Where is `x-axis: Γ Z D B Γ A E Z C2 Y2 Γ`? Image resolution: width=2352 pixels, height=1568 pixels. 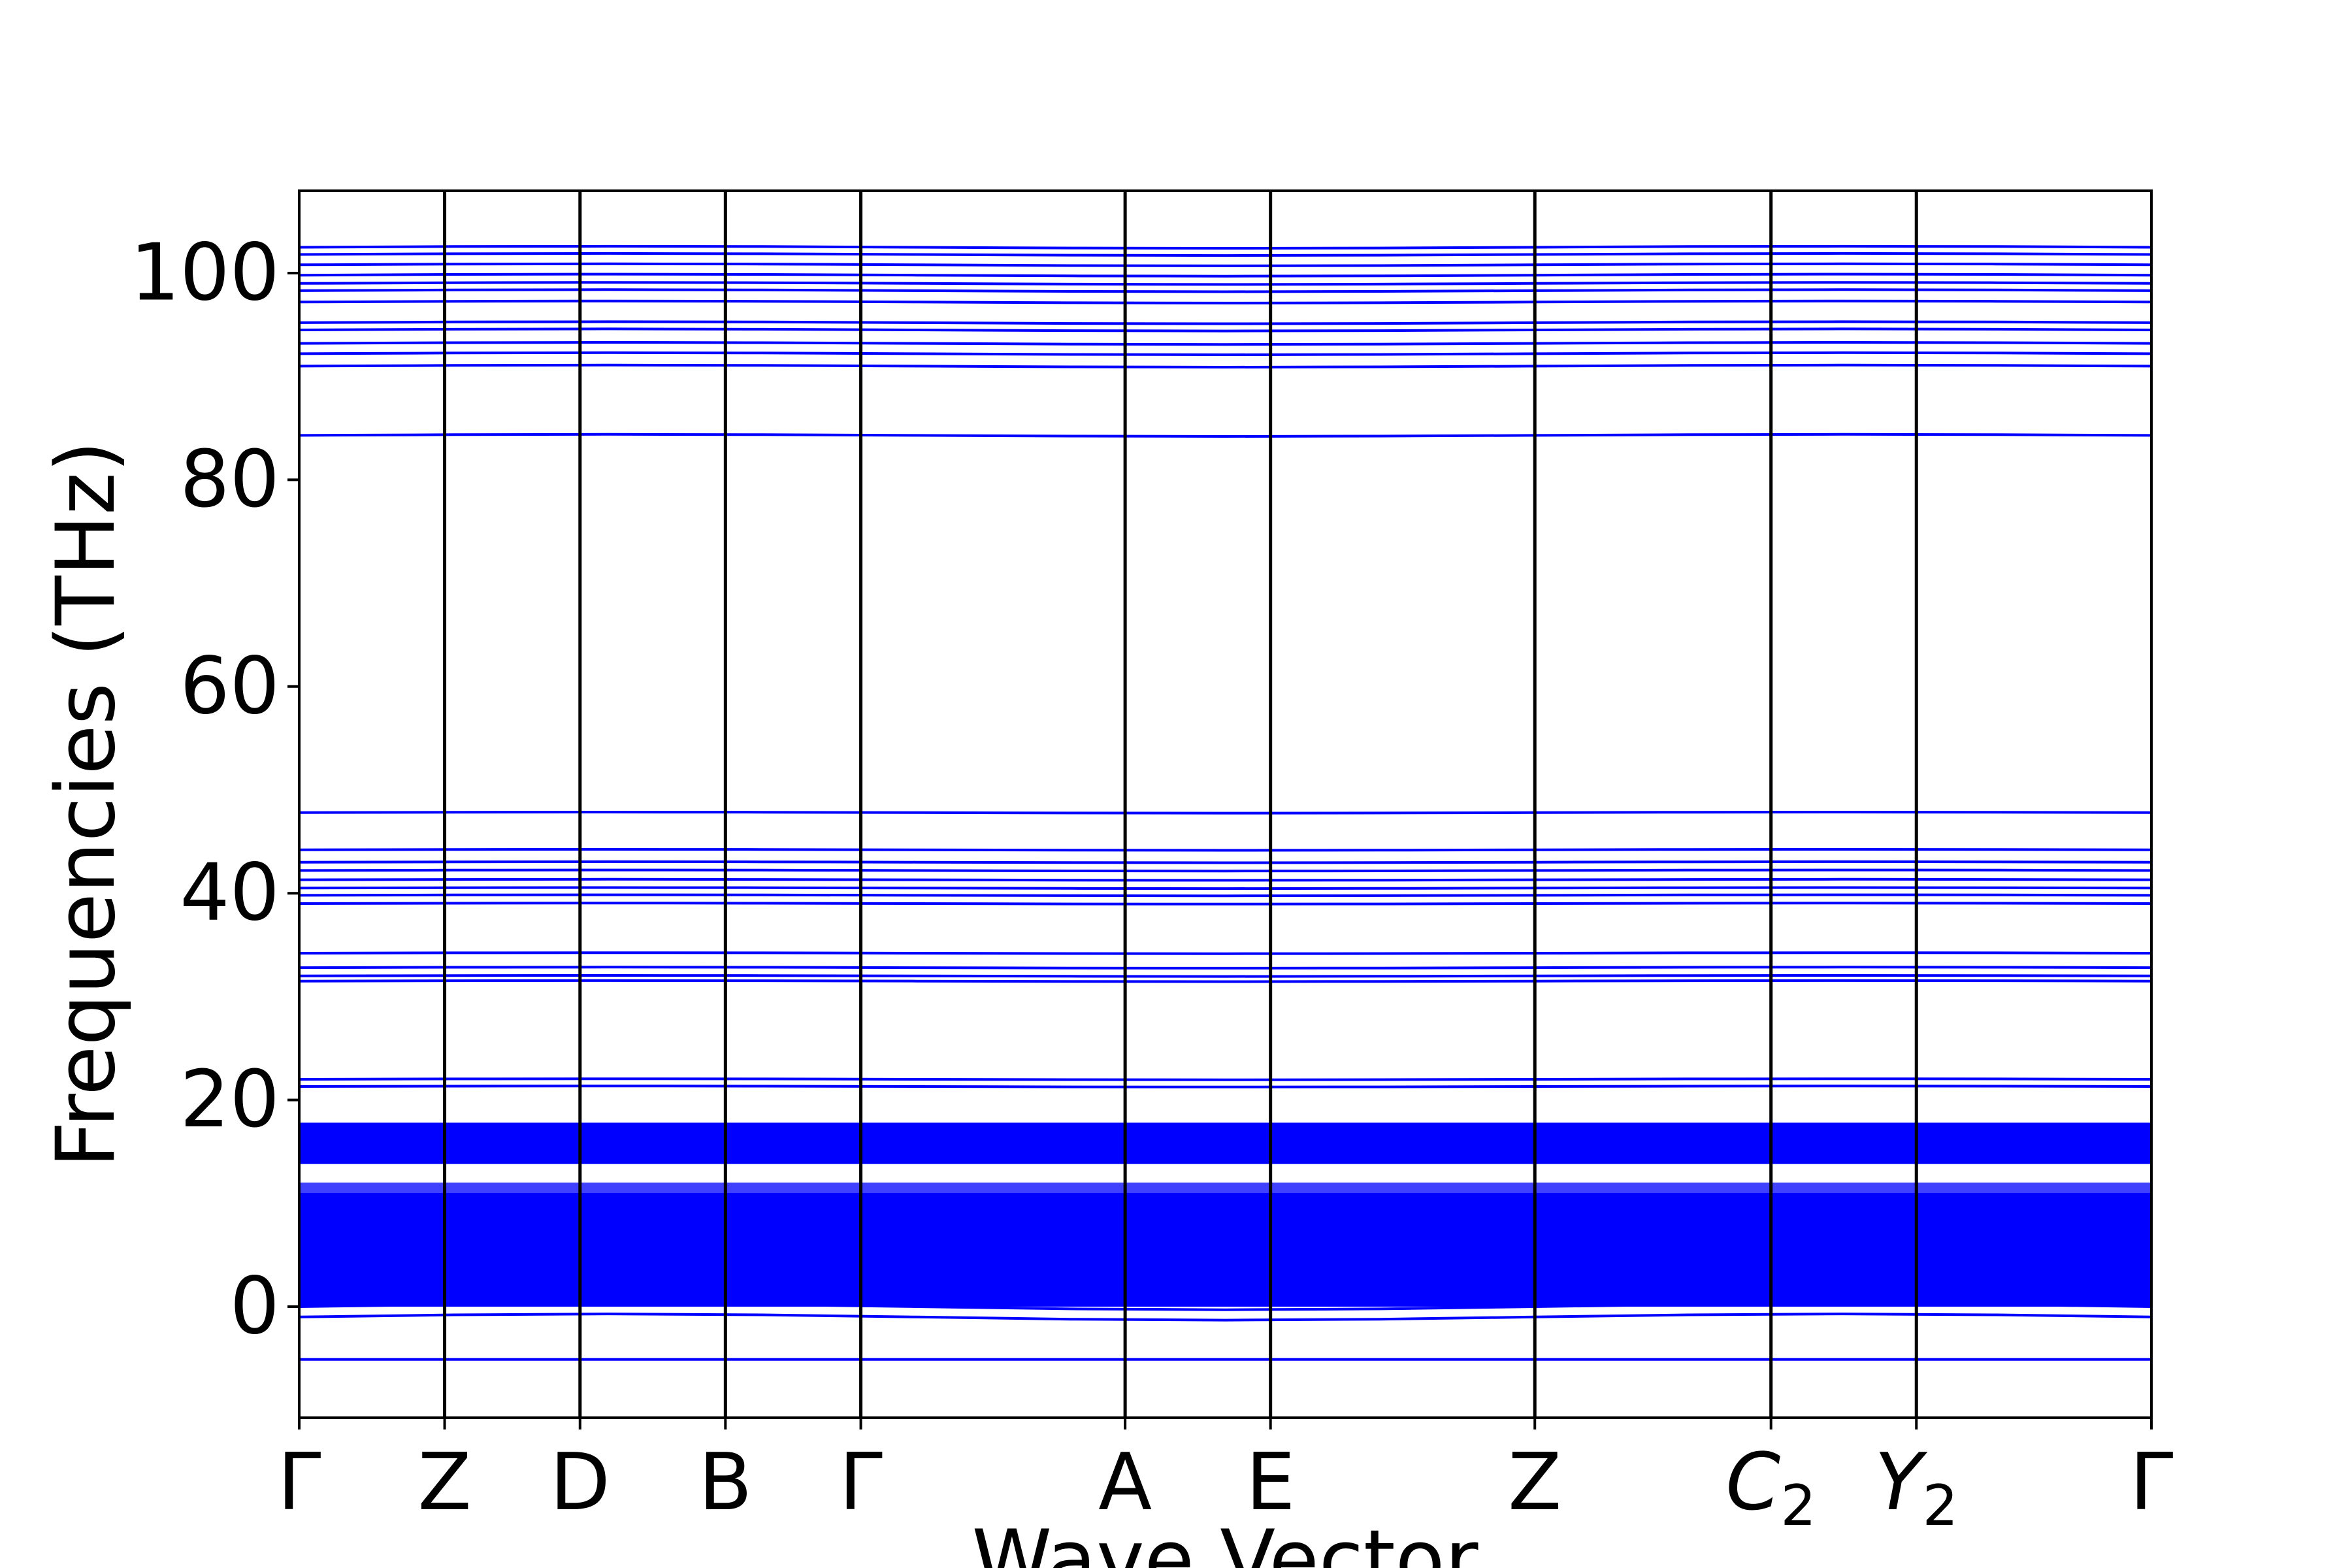
x-axis: Γ Z D B Γ A E Z C2 Y2 Γ is located at coordinates (1226, 1478).